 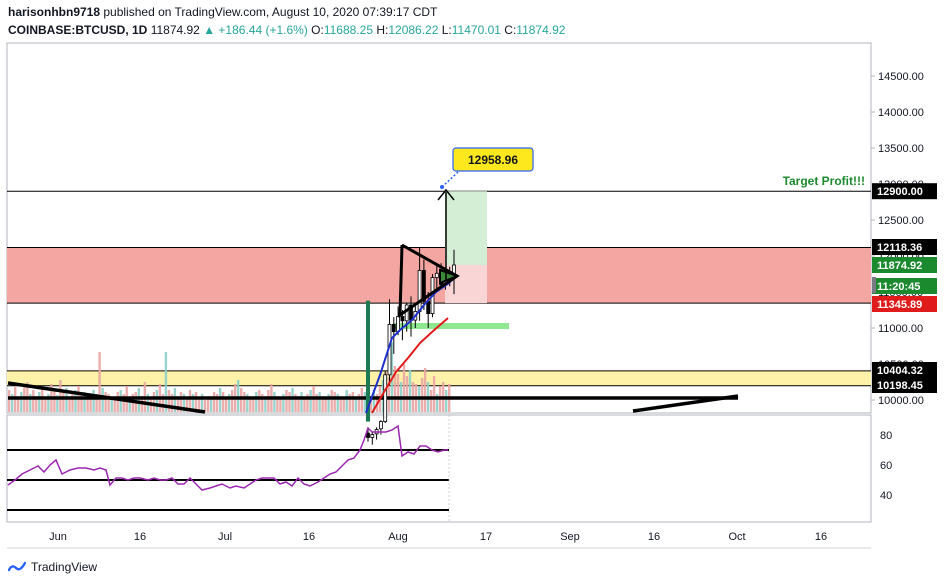 What do you see at coordinates (886, 436) in the screenshot?
I see `rsi-tick-label: 80` at bounding box center [886, 436].